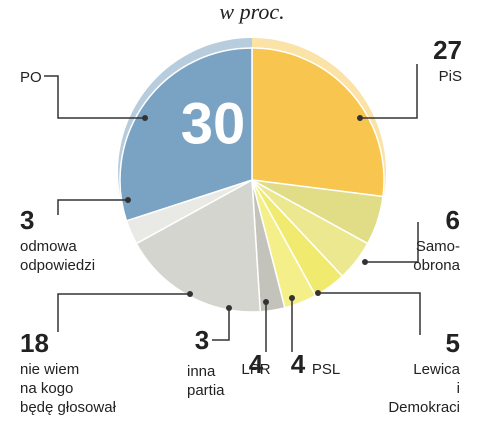 The width and height of the screenshot is (500, 427). What do you see at coordinates (453, 220) in the screenshot?
I see `value-label: 6` at bounding box center [453, 220].